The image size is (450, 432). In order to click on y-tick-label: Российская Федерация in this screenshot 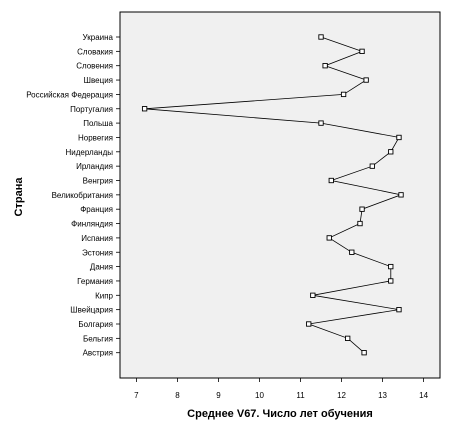, I will do `click(69, 94)`.